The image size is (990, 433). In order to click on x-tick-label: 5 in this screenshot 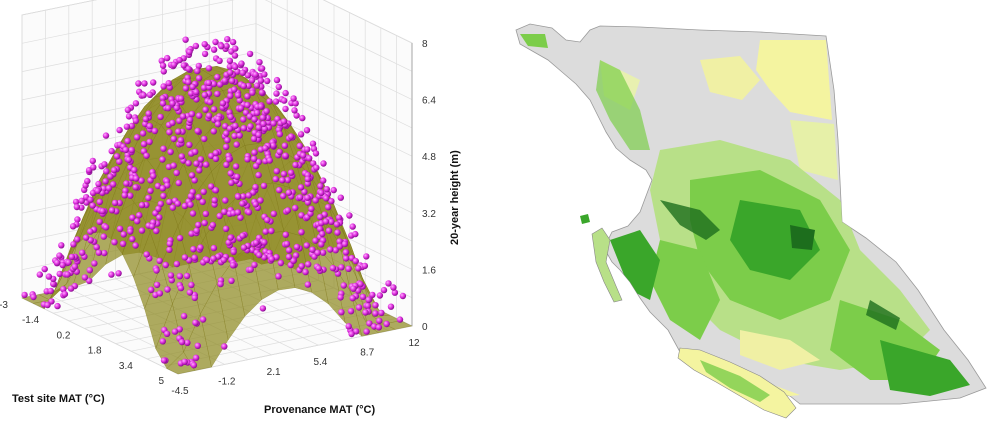, I will do `click(161, 381)`.